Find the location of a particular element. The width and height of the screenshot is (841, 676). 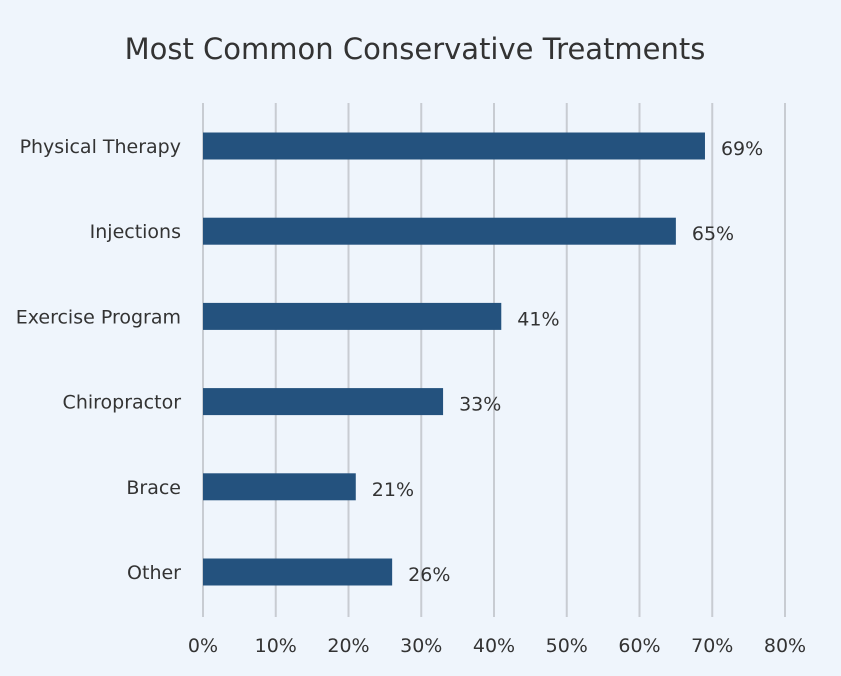

category-label: Physical Therapy is located at coordinates (100, 147).